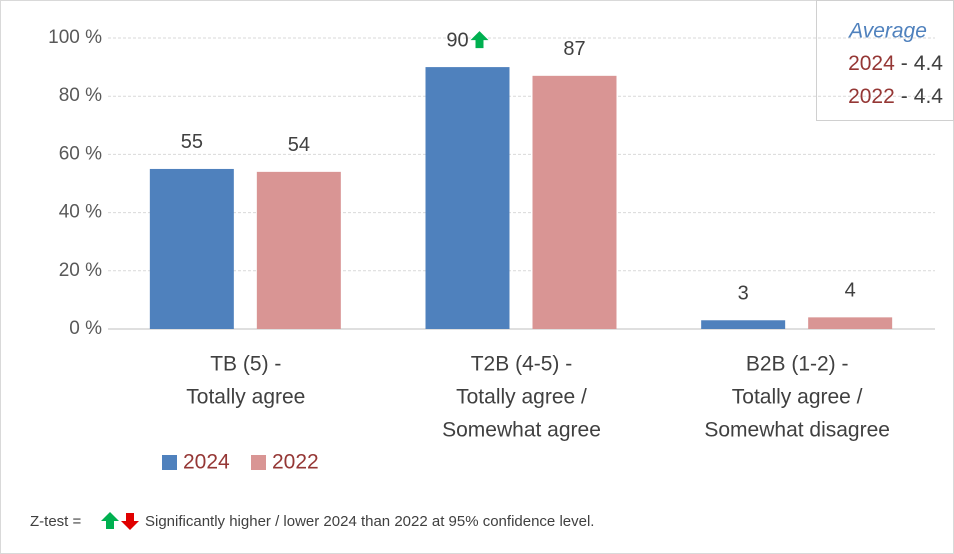 Image resolution: width=954 pixels, height=554 pixels. What do you see at coordinates (299, 145) in the screenshot?
I see `data-label: 54` at bounding box center [299, 145].